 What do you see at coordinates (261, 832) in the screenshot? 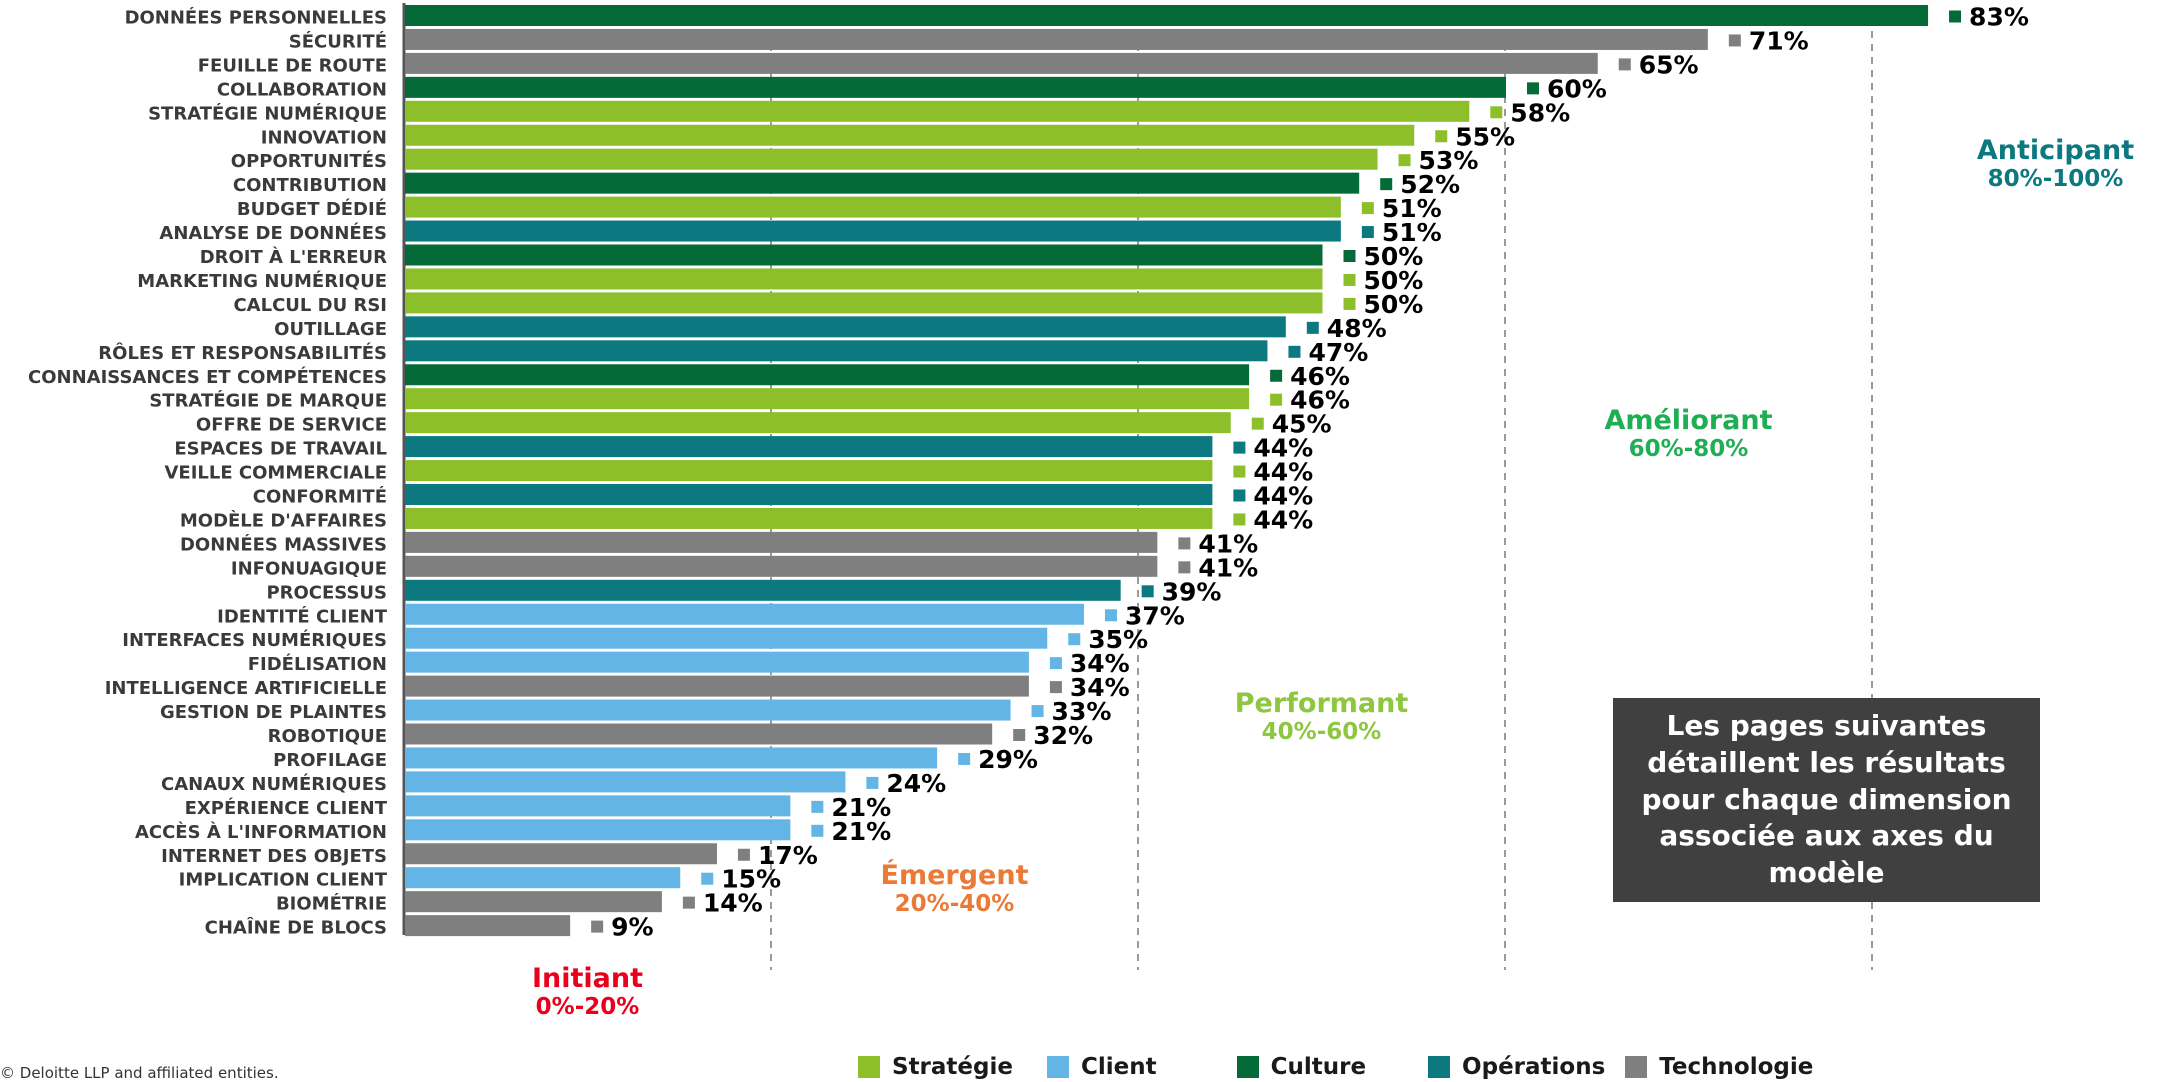
I see `category-label: ACCÈS À L'INFORMATION` at bounding box center [261, 832].